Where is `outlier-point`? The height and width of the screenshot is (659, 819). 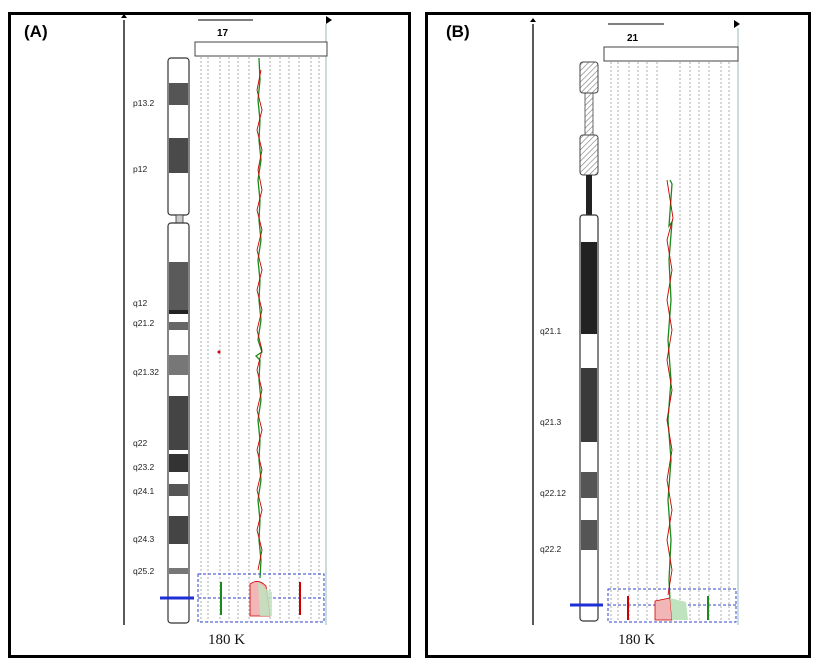
outlier-point is located at coordinates (219, 352).